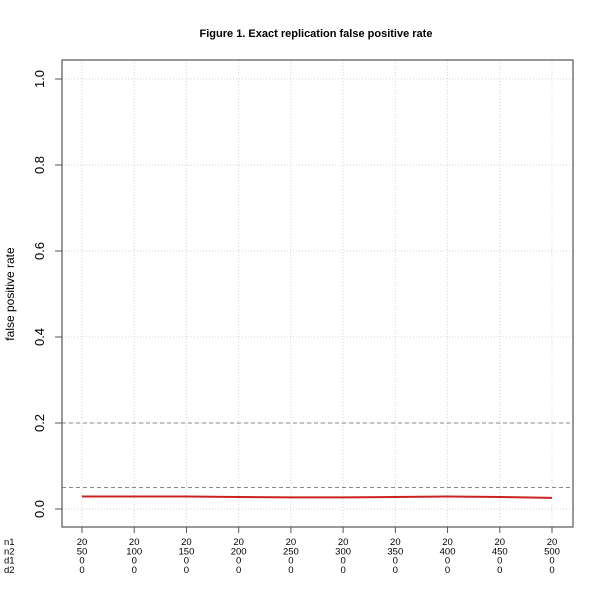 The width and height of the screenshot is (604, 604). What do you see at coordinates (82, 551) in the screenshot?
I see `x-tick-label-n2: 50` at bounding box center [82, 551].